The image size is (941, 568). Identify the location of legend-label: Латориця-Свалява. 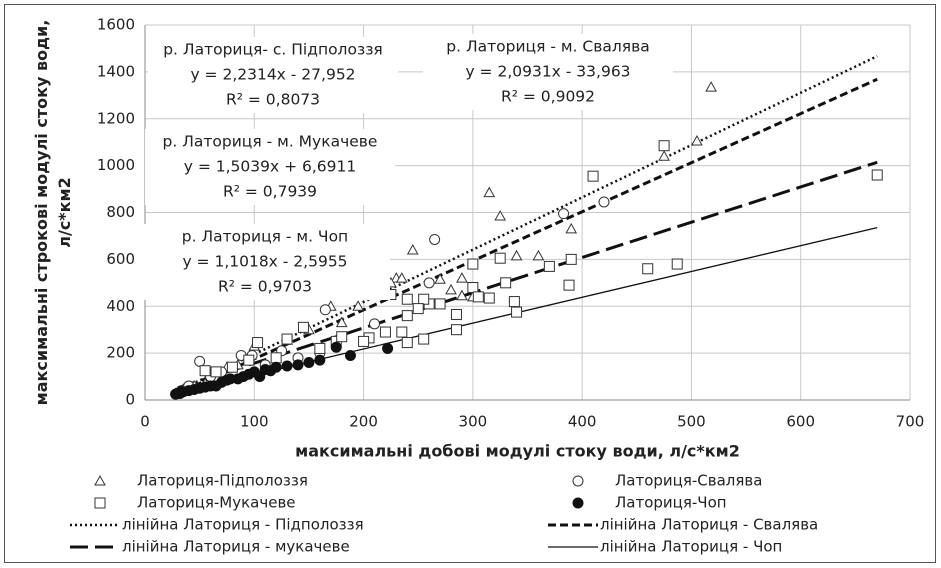
(688, 481).